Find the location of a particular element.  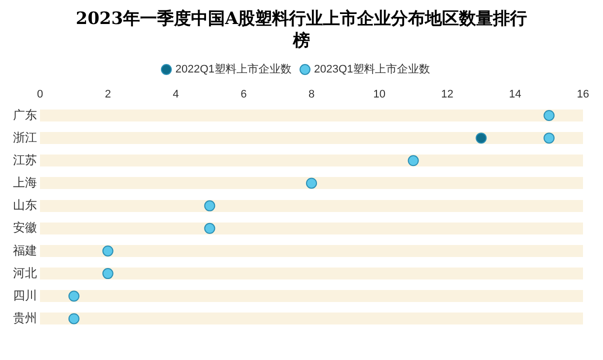

x-tick-label: 14 is located at coordinates (515, 94).